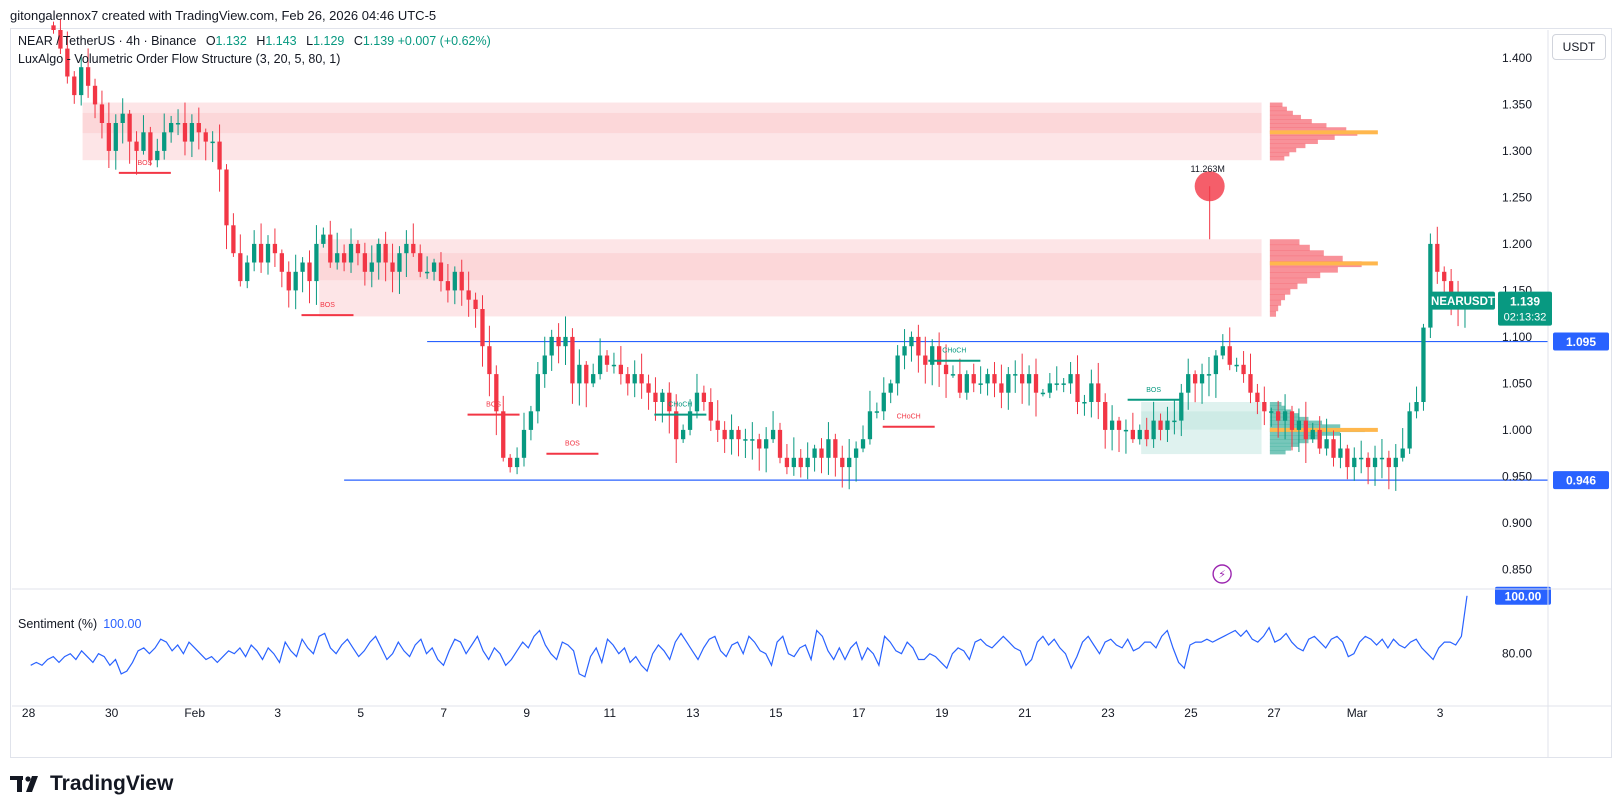 Image resolution: width=1623 pixels, height=812 pixels. What do you see at coordinates (443, 713) in the screenshot?
I see `time-tick-label: 7` at bounding box center [443, 713].